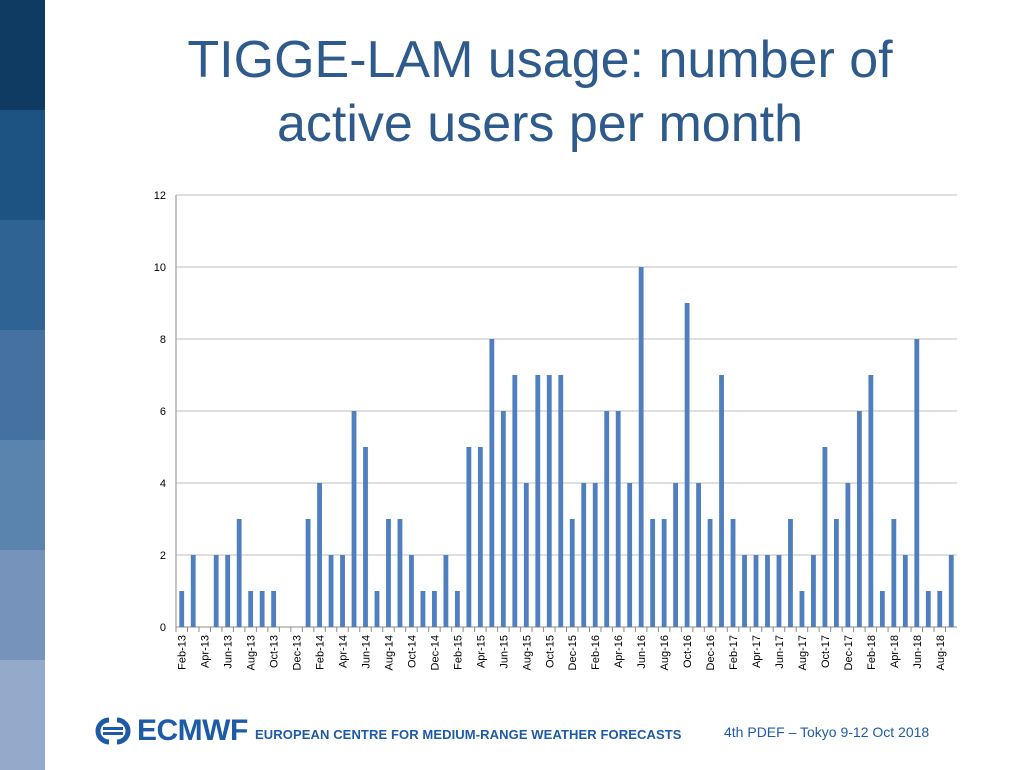  Describe the element at coordinates (540, 60) in the screenshot. I see `title-line-1: TIGGE-LAM usage: number of` at that location.